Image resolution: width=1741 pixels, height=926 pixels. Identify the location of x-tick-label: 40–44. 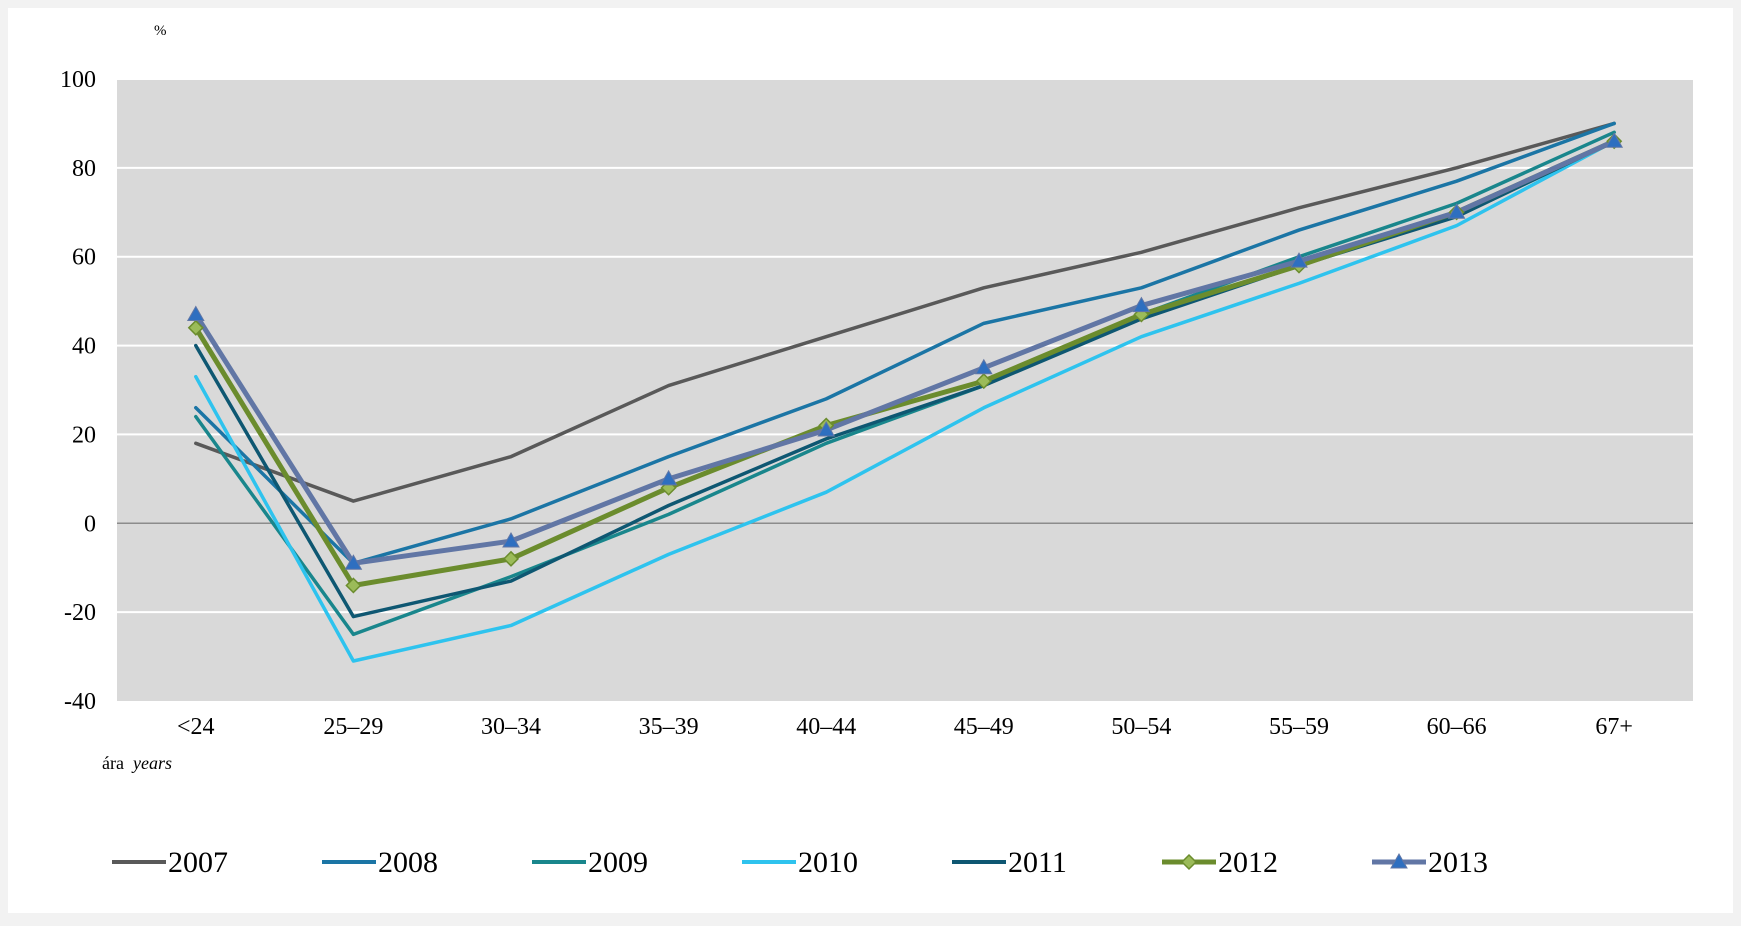
(826, 727).